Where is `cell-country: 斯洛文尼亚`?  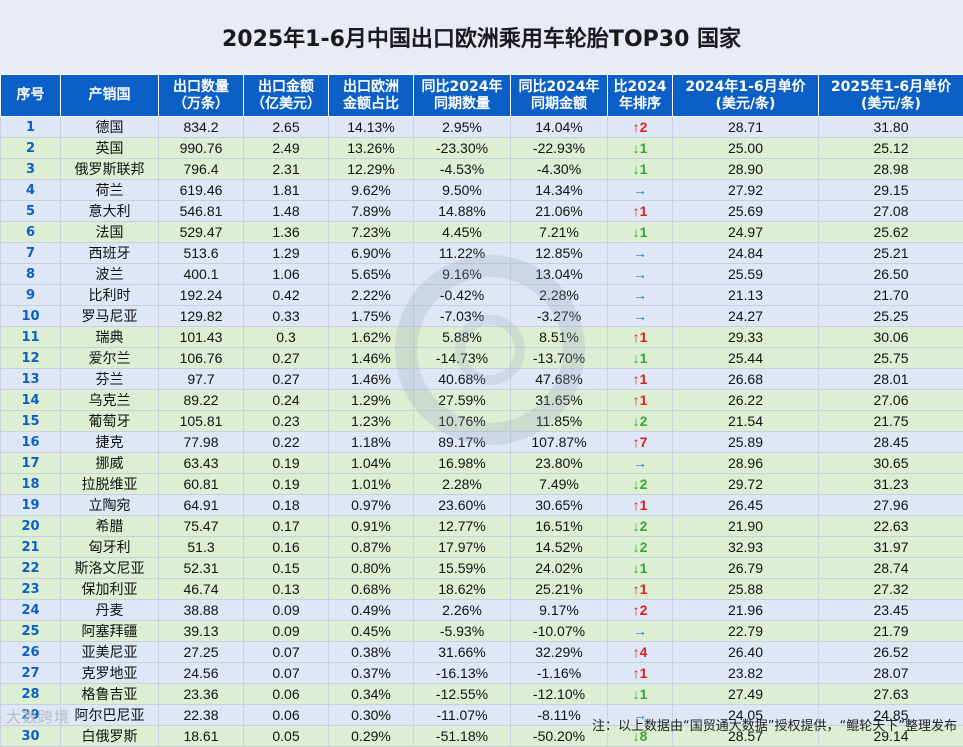 cell-country: 斯洛文尼亚 is located at coordinates (110, 568).